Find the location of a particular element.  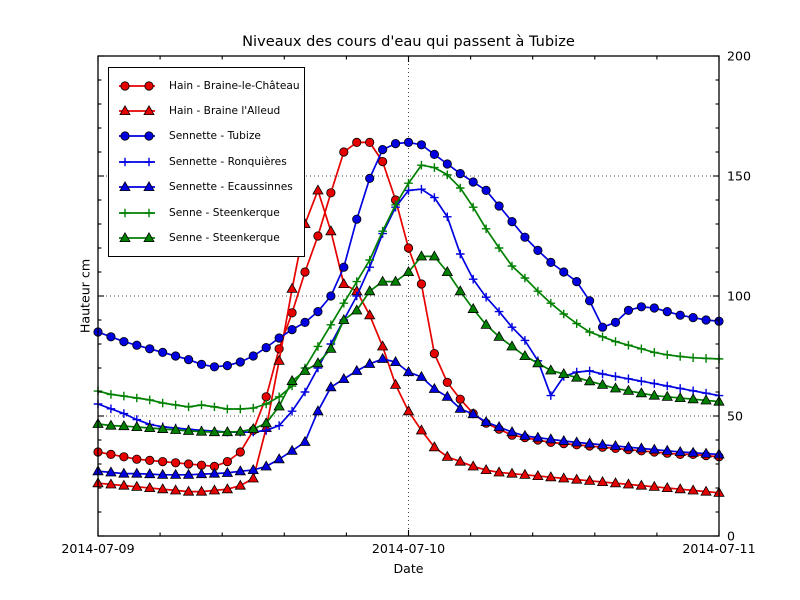

y-tick-label: 0 is located at coordinates (731, 535).